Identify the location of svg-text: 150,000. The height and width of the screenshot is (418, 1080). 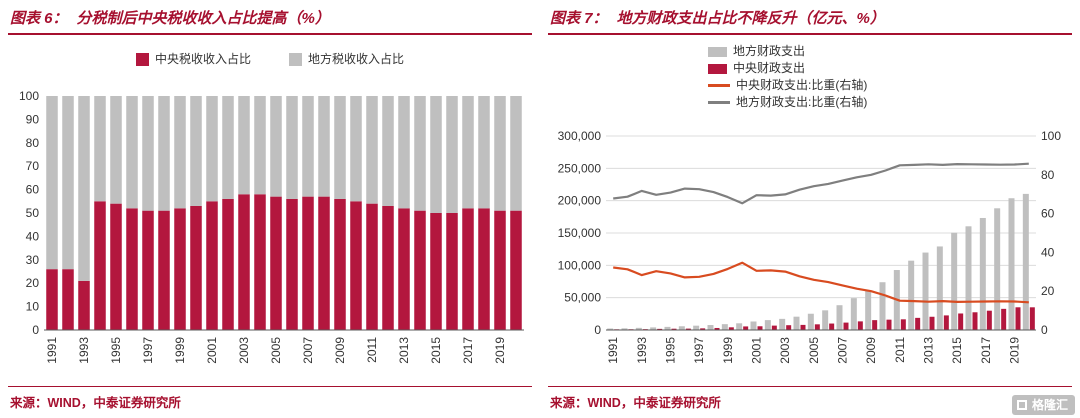
(580, 233).